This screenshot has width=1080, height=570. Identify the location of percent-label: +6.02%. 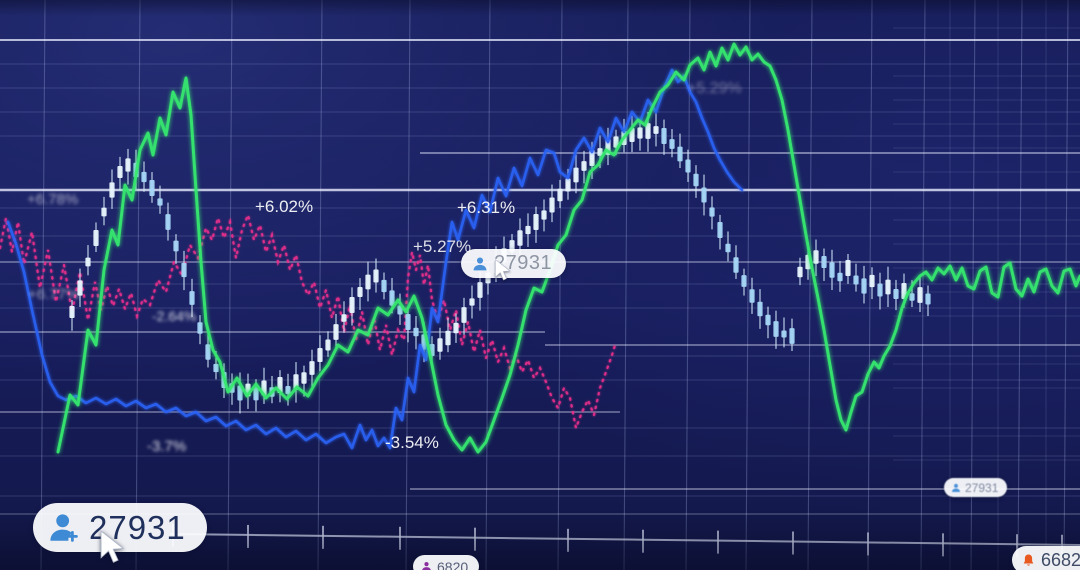
(284, 206).